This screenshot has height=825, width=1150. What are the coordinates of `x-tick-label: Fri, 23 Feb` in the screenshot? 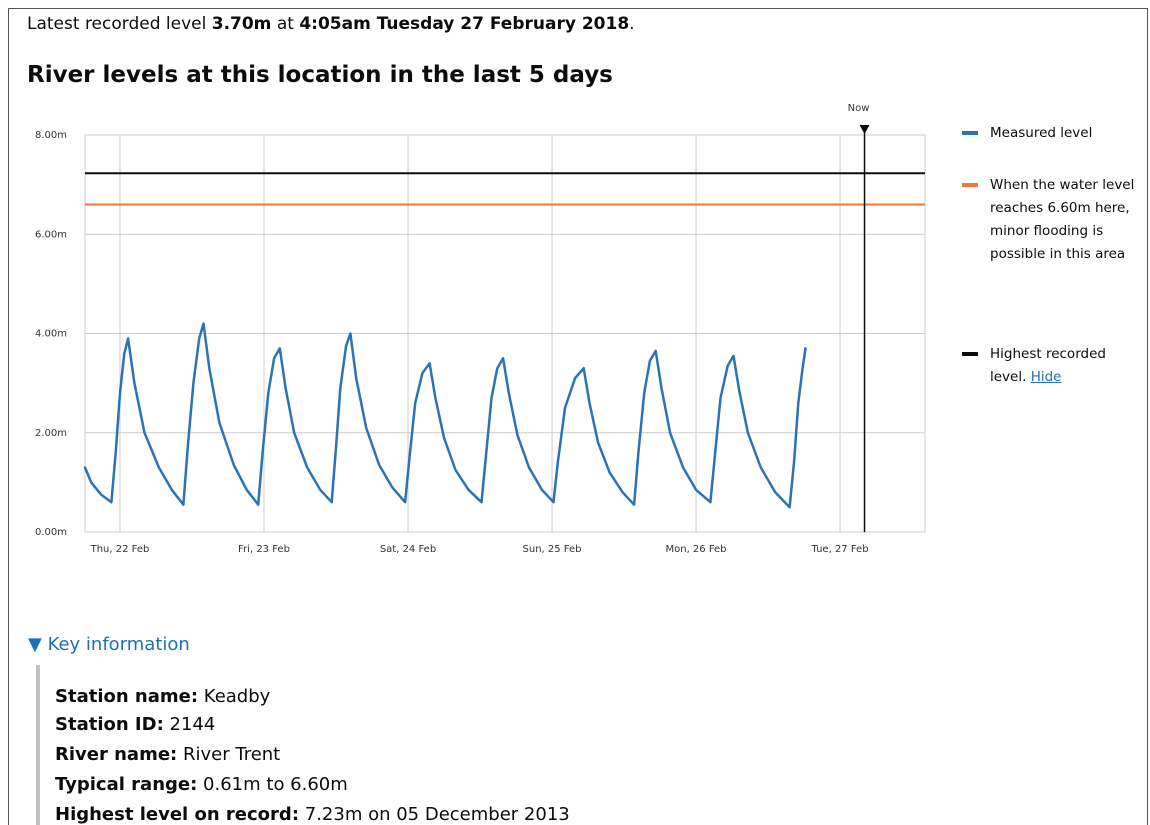 It's located at (264, 549).